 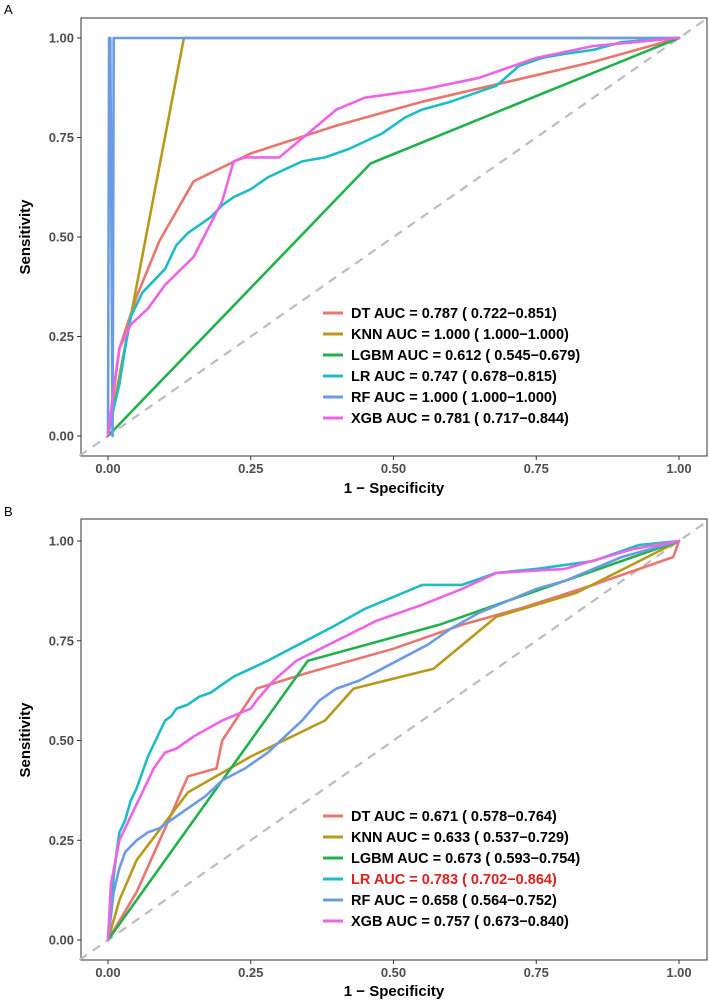 I want to click on legend-label-knn: KNN AUC = 0.633 ( 0.537−0.729), so click(x=460, y=838).